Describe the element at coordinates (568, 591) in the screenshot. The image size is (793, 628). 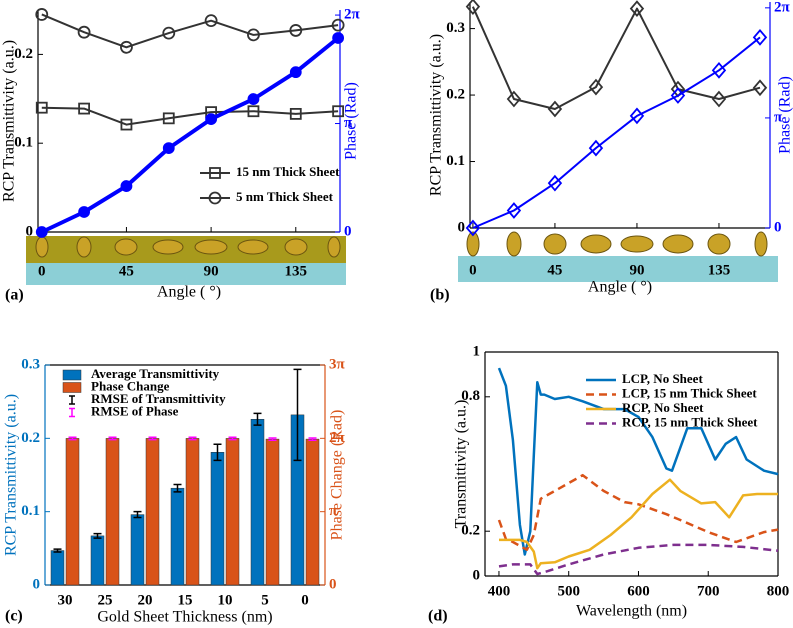
I see `x-tick-label: 500` at that location.